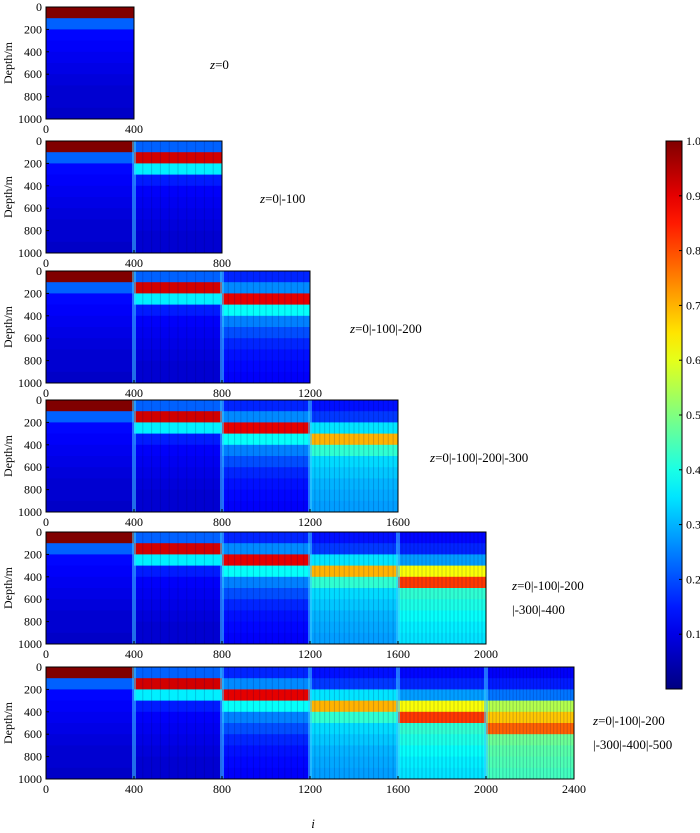  What do you see at coordinates (310, 393) in the screenshot?
I see `x-tick-label: 1200` at bounding box center [310, 393].